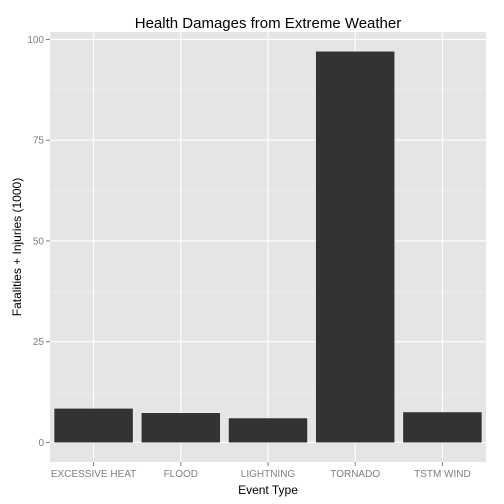  I want to click on y-axis-title: Fatalities + Injuries (1000), so click(17, 247).